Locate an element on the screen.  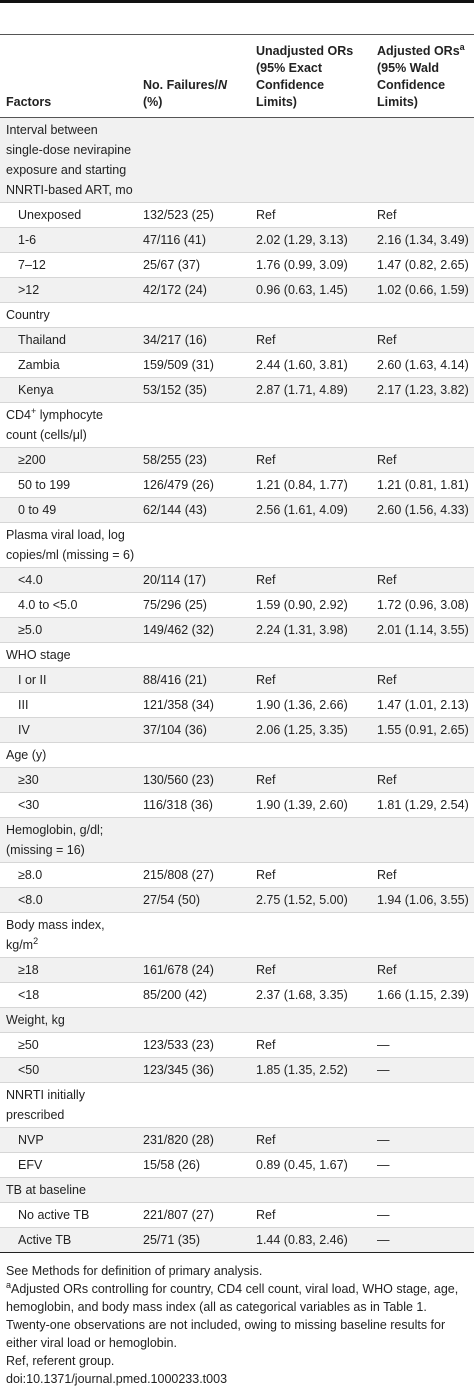
group-row: NNRTI initially prescribed is located at coordinates (237, 1105).